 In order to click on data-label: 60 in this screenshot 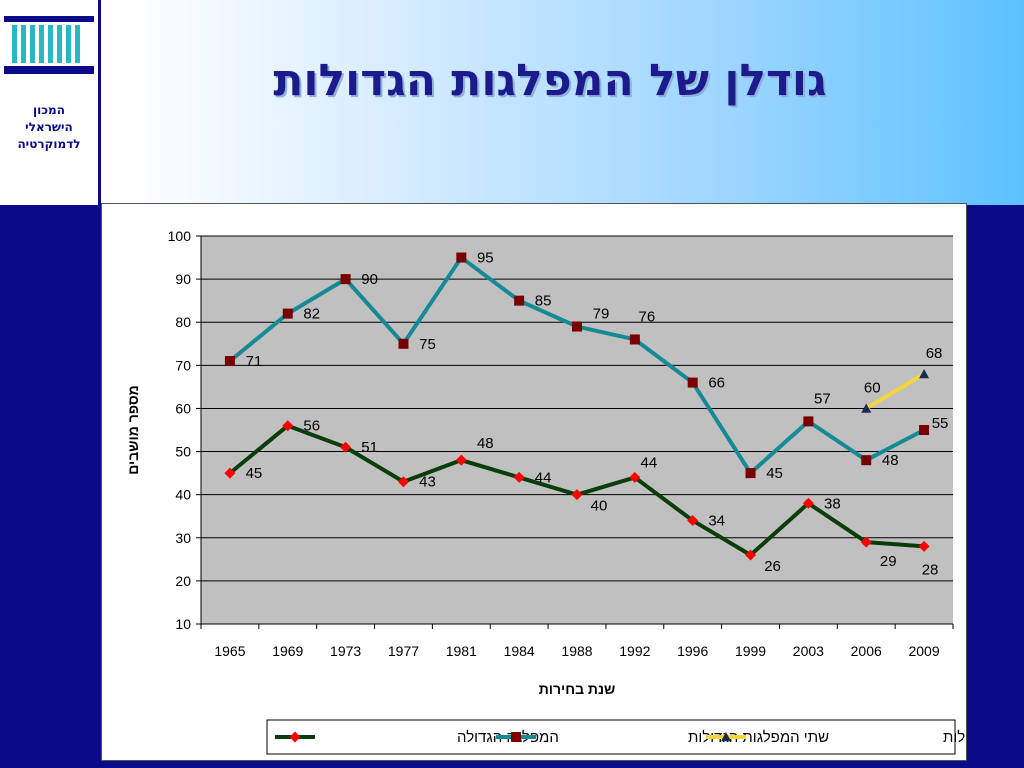, I will do `click(872, 387)`.